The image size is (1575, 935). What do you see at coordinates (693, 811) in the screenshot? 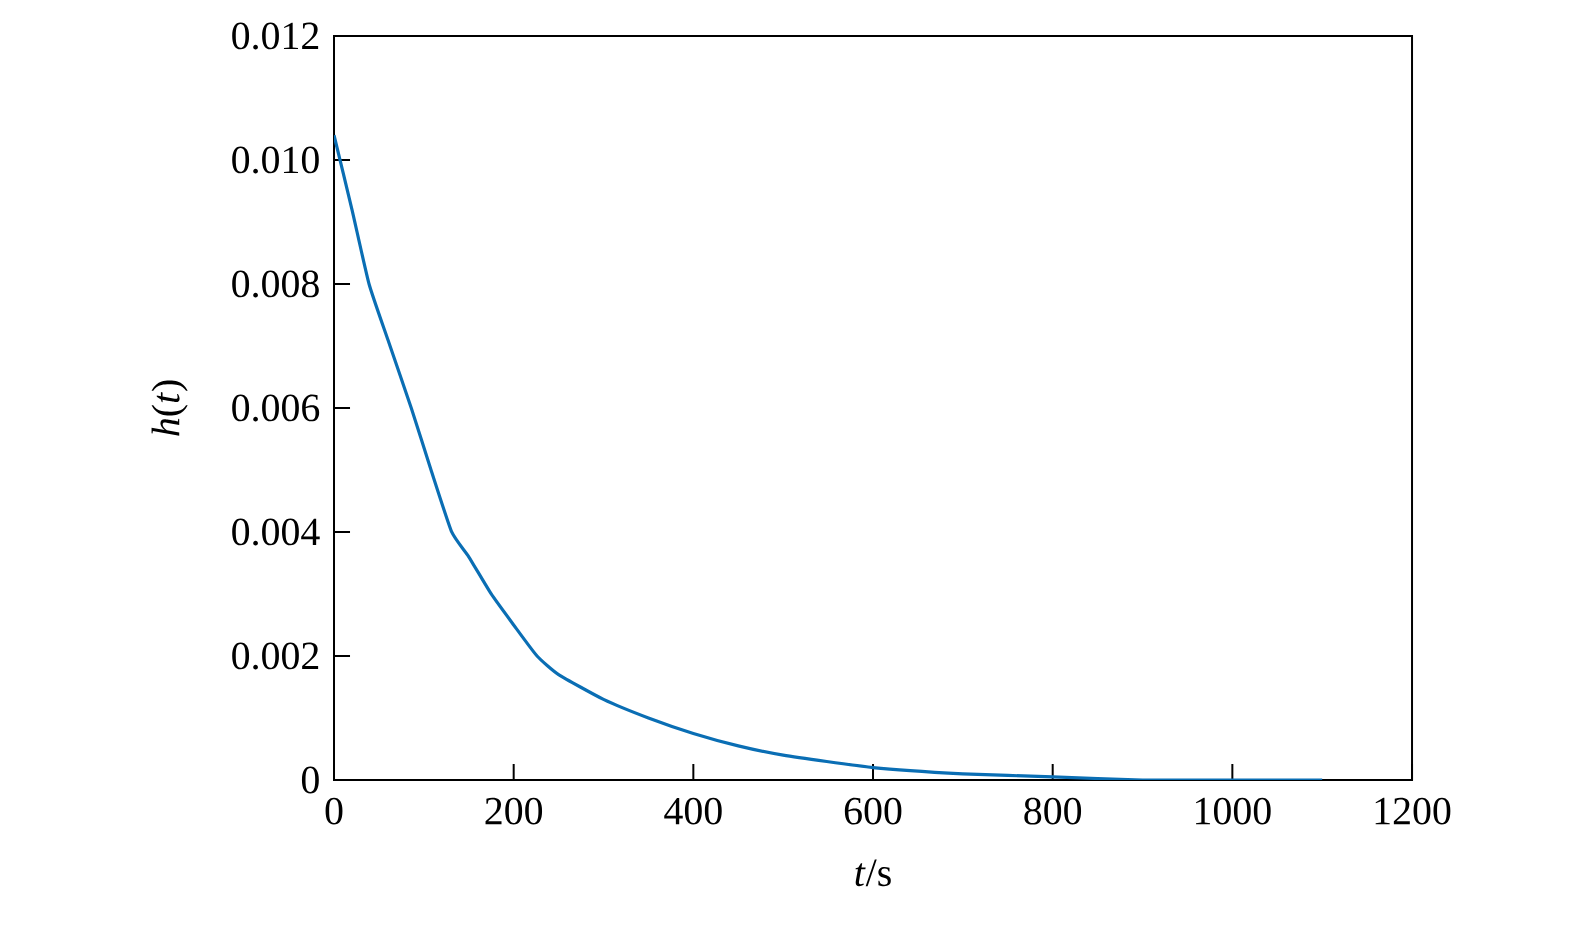
I see `x-tick-label: 400` at bounding box center [693, 811].